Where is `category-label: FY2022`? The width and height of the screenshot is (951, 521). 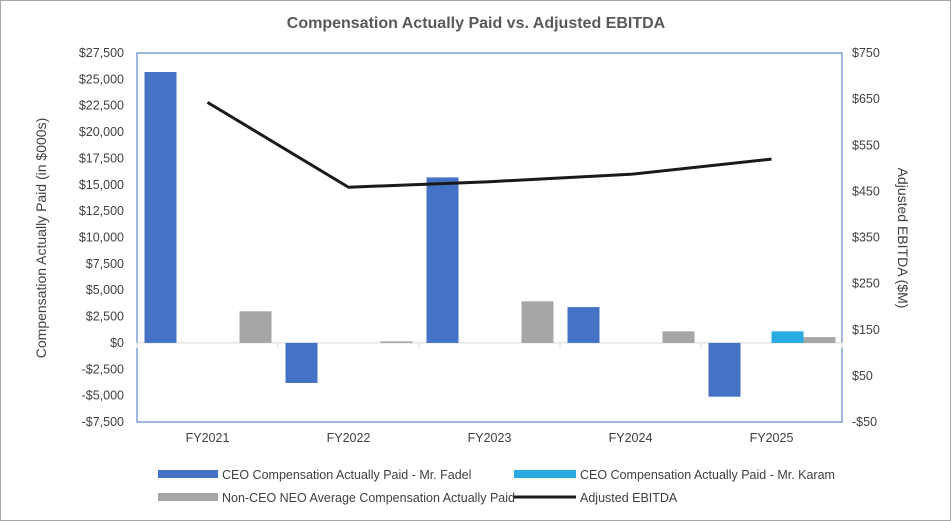 category-label: FY2022 is located at coordinates (349, 438).